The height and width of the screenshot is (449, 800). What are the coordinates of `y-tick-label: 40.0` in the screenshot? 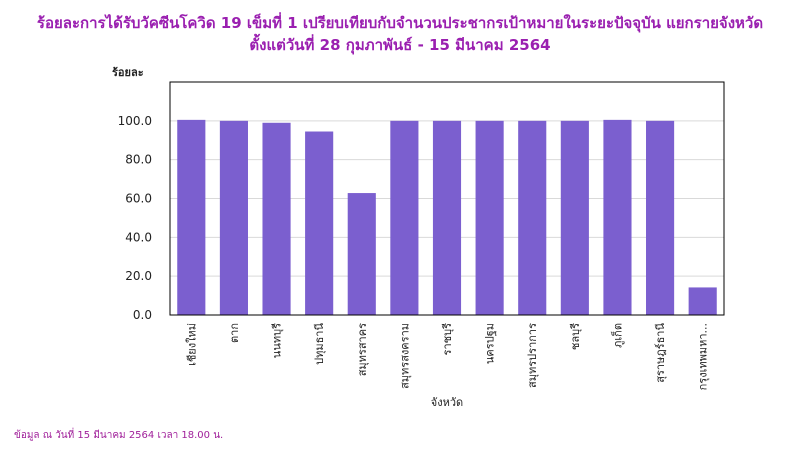 It's located at (138, 237).